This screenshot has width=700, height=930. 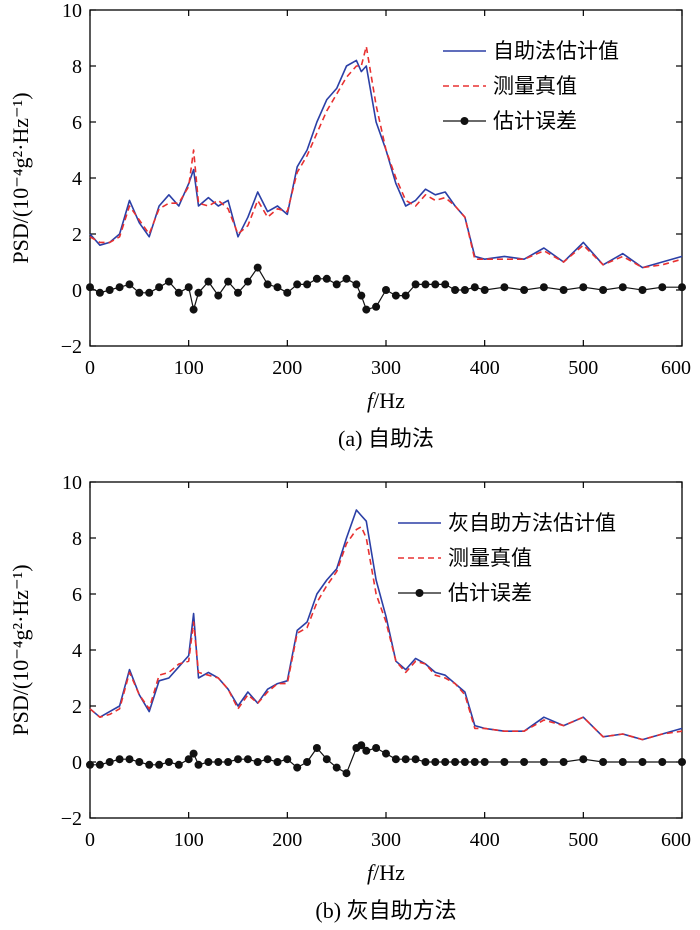 What do you see at coordinates (583, 368) in the screenshot?
I see `x-tick-label: 500` at bounding box center [583, 368].